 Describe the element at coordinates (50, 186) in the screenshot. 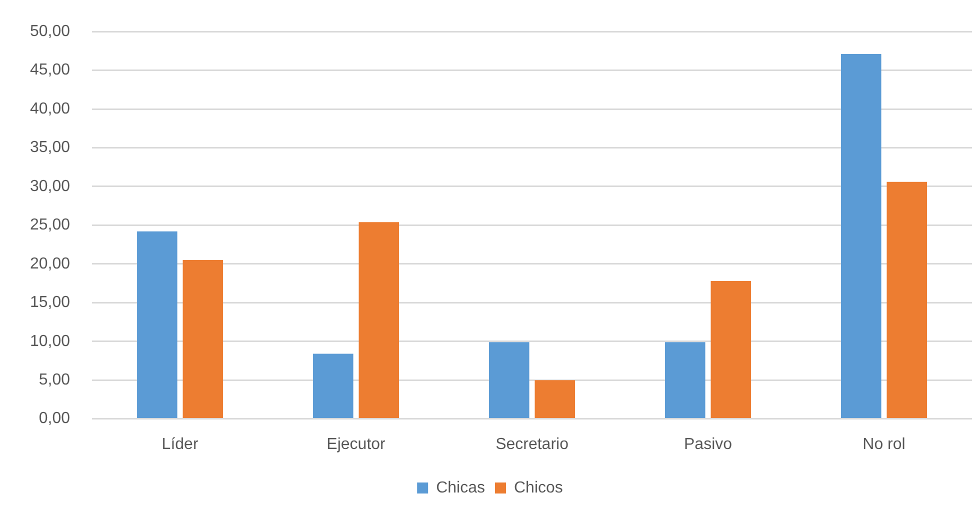

I see `y-tick-label: 30,00` at that location.